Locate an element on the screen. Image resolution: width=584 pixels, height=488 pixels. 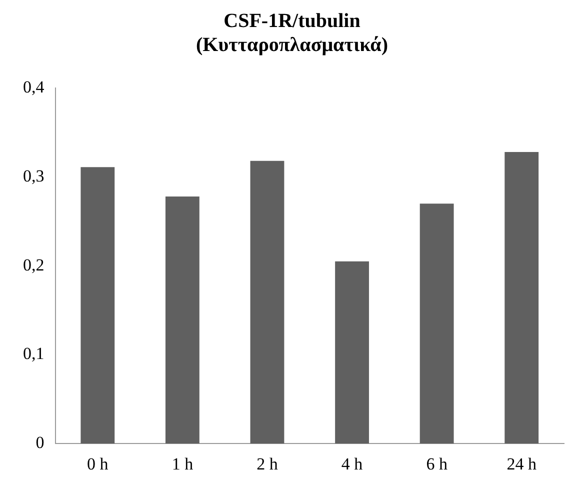
x-tick-label: 0 h is located at coordinates (98, 464).